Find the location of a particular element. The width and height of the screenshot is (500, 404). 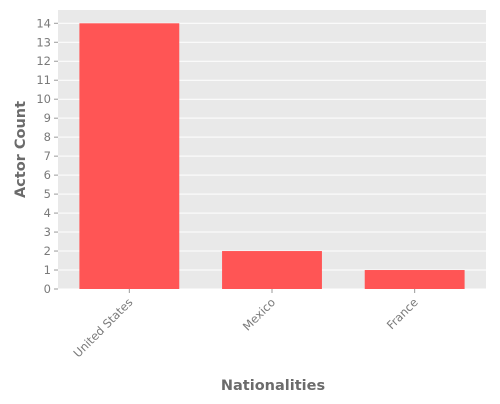

y-tick-label: 10 is located at coordinates (43, 99).